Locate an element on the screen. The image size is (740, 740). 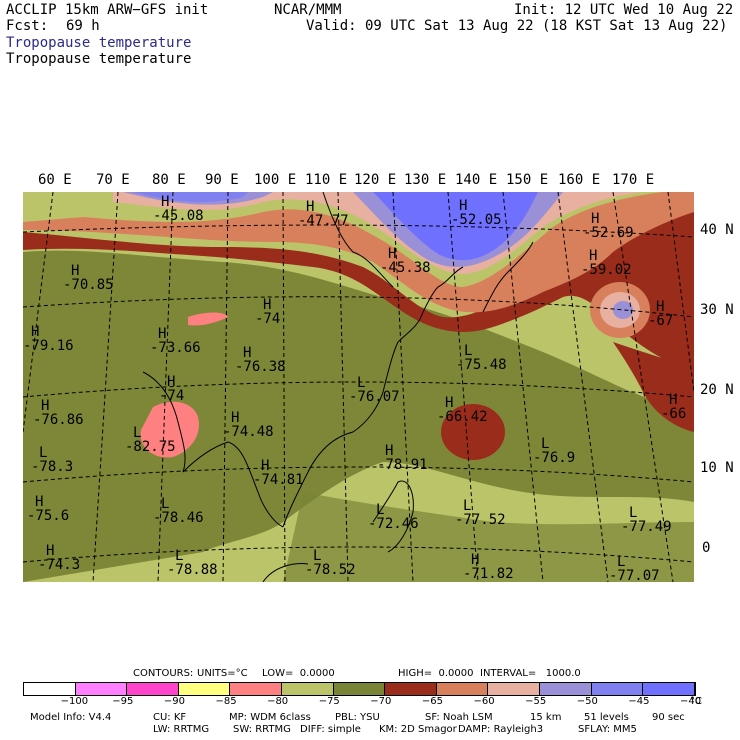
field-blue-west is located at coordinates (190, 197).